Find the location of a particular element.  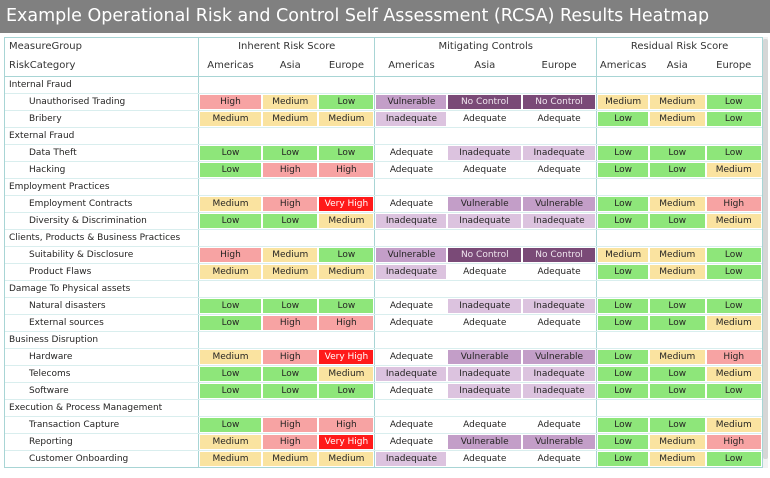

category-row: Business Disruption is located at coordinates (383, 340).